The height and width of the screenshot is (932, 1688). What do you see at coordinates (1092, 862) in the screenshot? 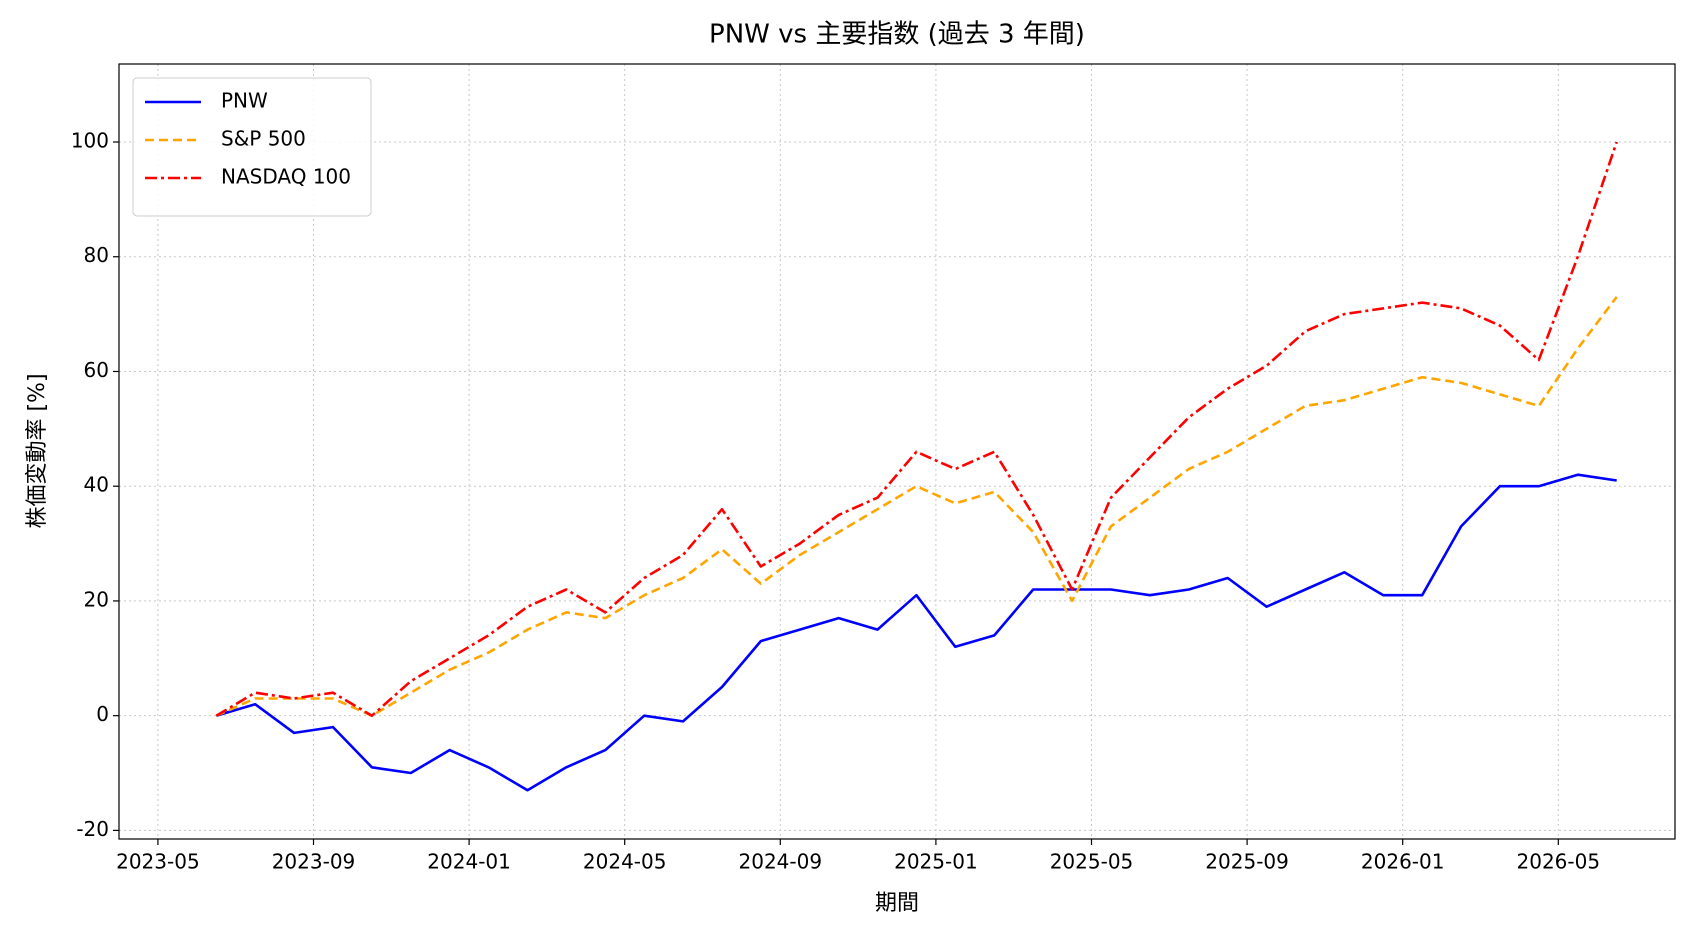
I see `x-tick-label: 2025-05` at bounding box center [1092, 862].